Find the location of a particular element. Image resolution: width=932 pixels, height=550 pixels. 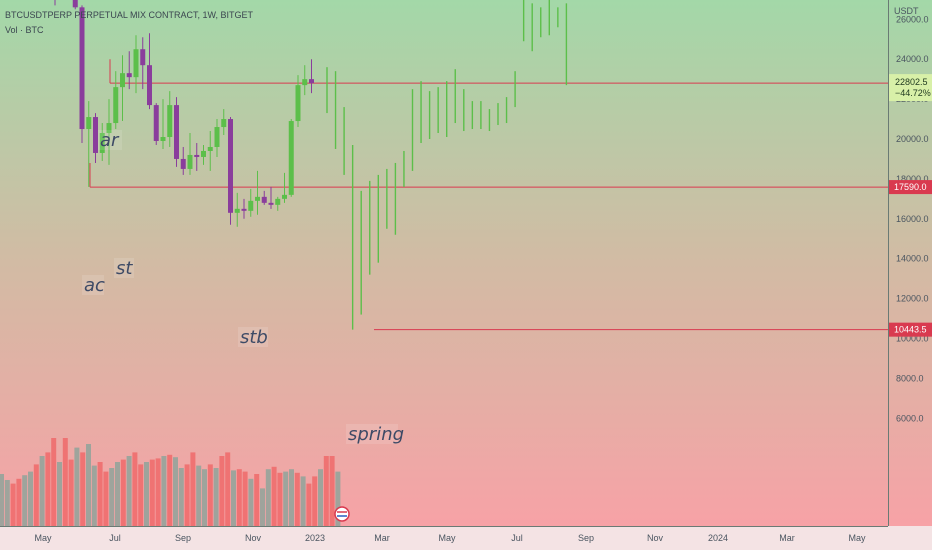

level-price-label: 10443.5 is located at coordinates (910, 330).